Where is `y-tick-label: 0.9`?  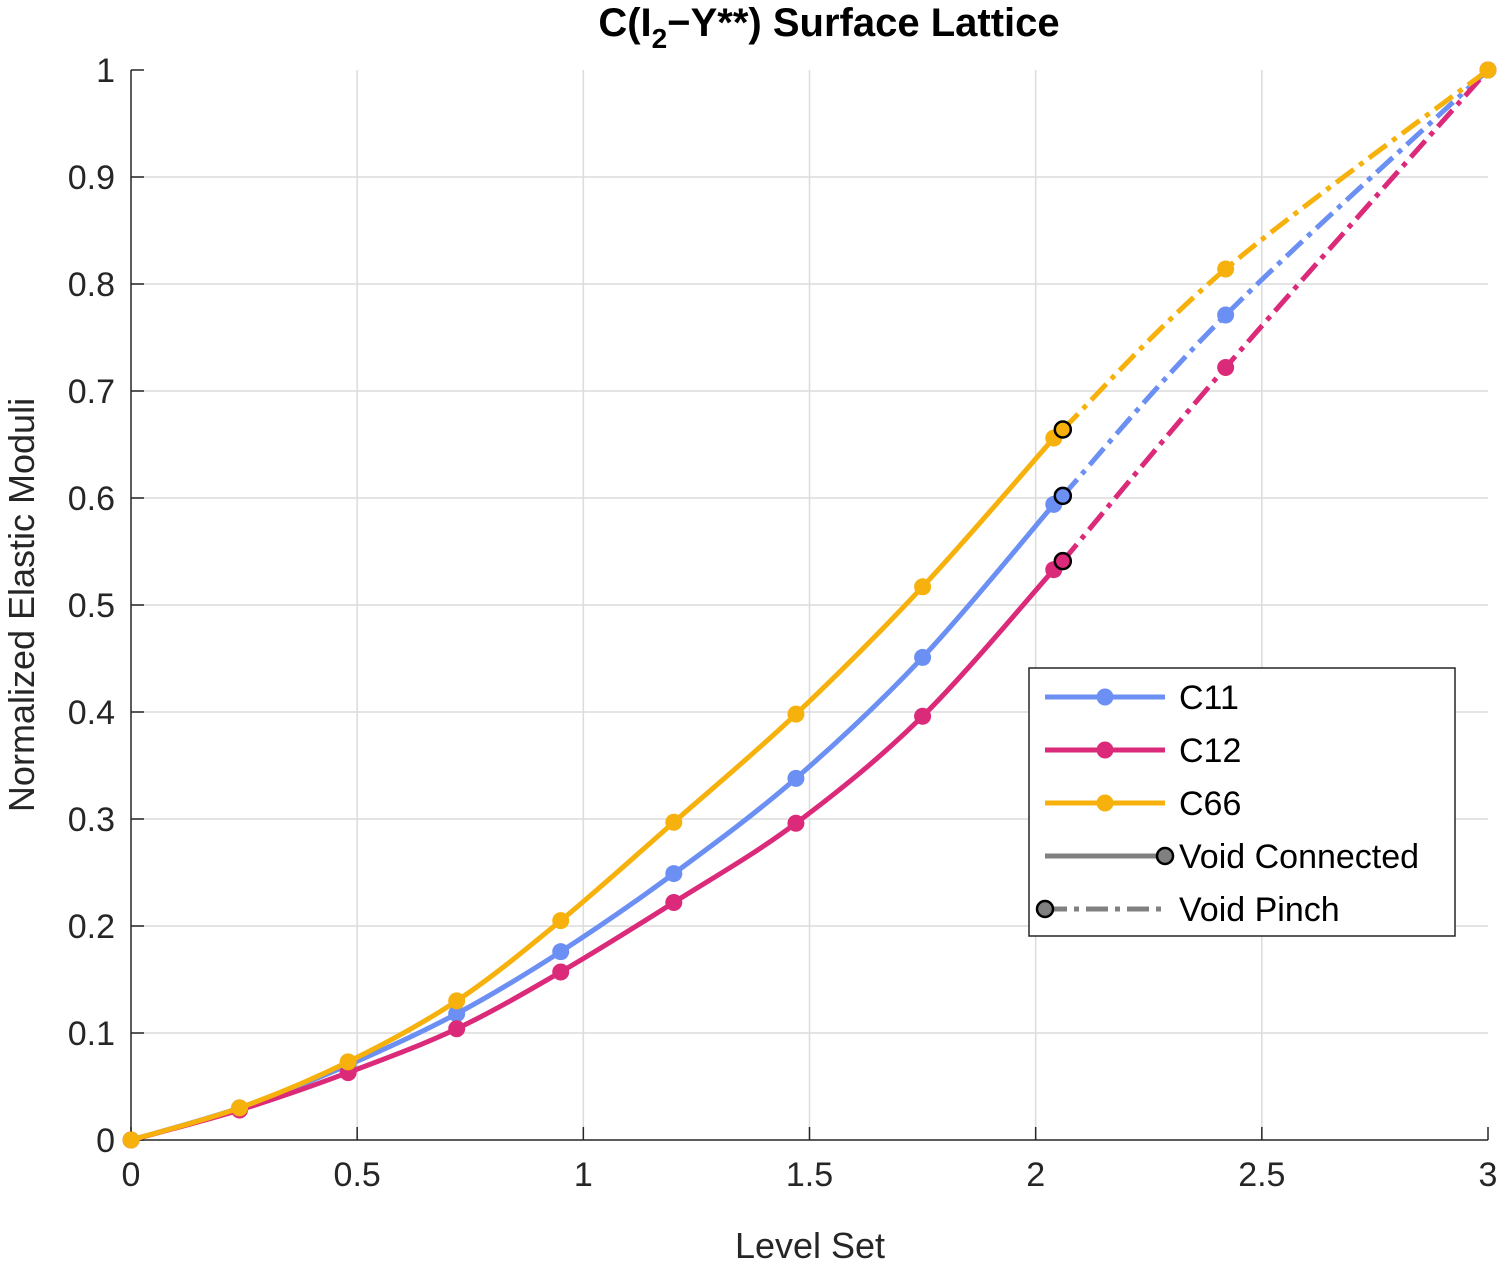
y-tick-label: 0.9 is located at coordinates (91, 178).